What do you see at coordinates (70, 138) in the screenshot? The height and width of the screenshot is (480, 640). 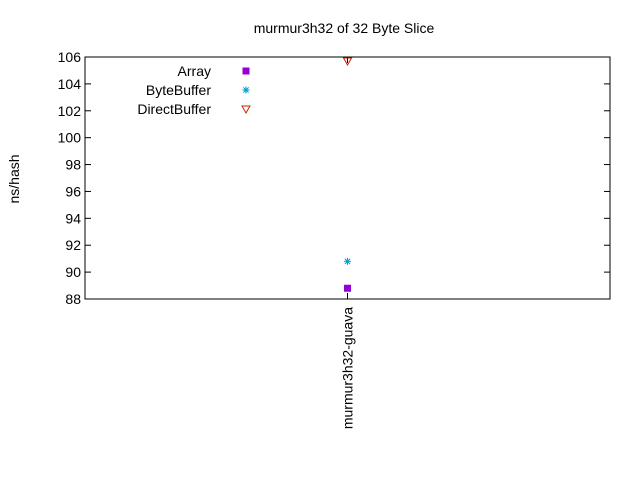 I see `y-tick-label: 100` at bounding box center [70, 138].